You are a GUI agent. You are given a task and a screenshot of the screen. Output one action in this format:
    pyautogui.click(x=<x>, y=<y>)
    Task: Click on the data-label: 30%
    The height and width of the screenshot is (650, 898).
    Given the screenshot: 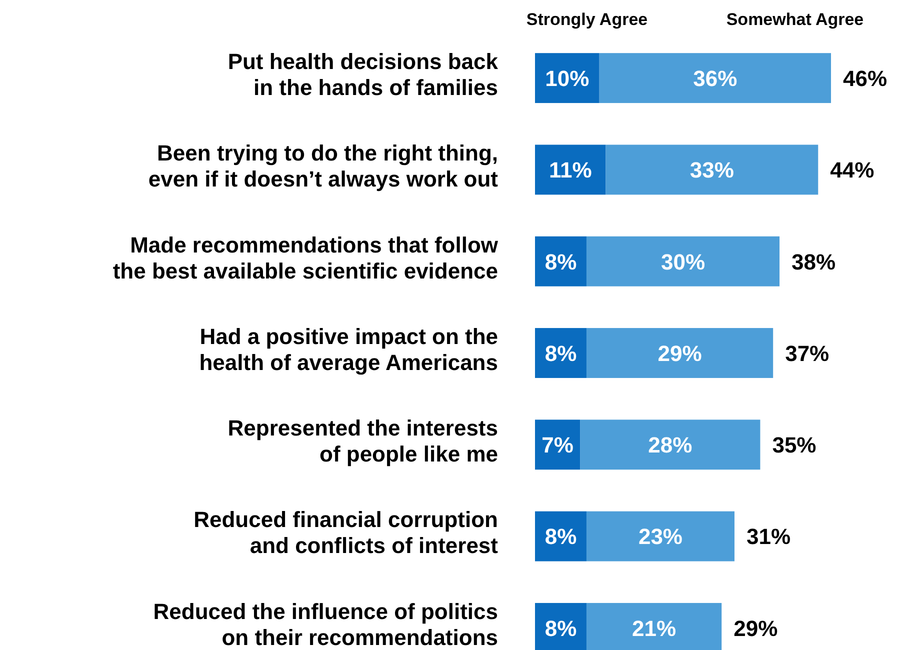 What is the action you would take?
    pyautogui.click(x=683, y=261)
    